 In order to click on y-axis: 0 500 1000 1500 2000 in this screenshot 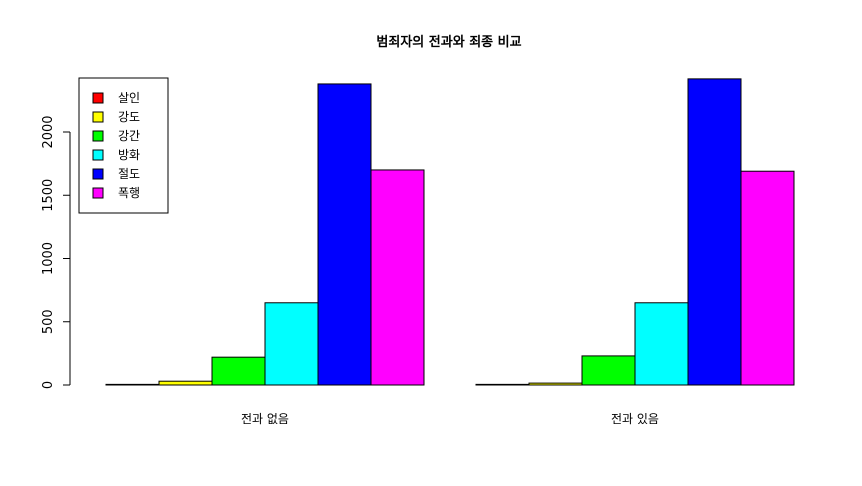, I will do `click(56, 252)`.